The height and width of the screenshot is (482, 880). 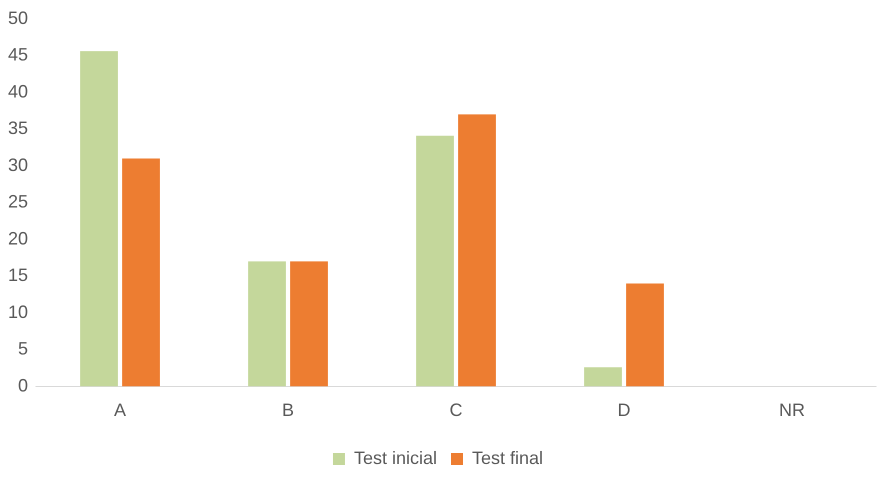 I want to click on y-tick-label: 30, so click(x=18, y=164).